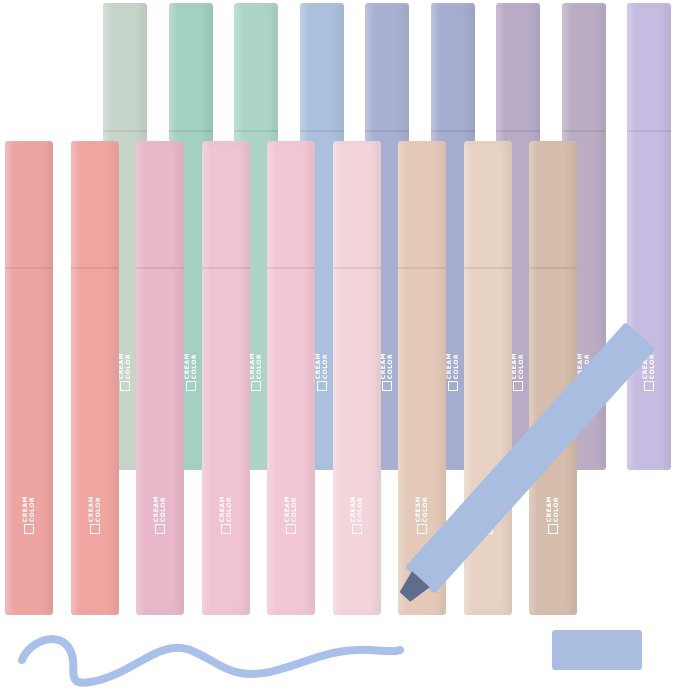 The width and height of the screenshot is (679, 696). I want to click on highlighter-4: CREAM COLOR, so click(225, 378).